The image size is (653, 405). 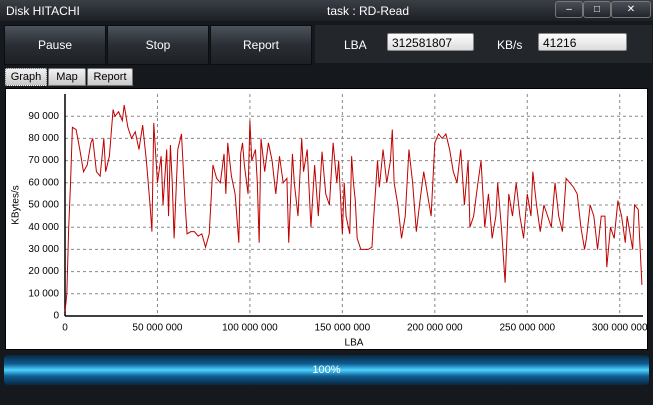 I want to click on x-tick-label: 150 000 000, so click(x=343, y=328).